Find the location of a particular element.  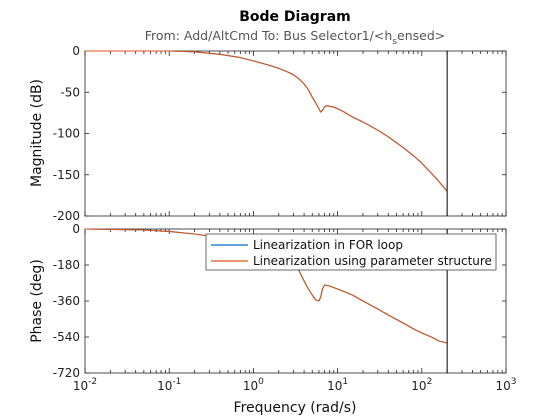

phase-ytick-label: -180 is located at coordinates (66, 265).